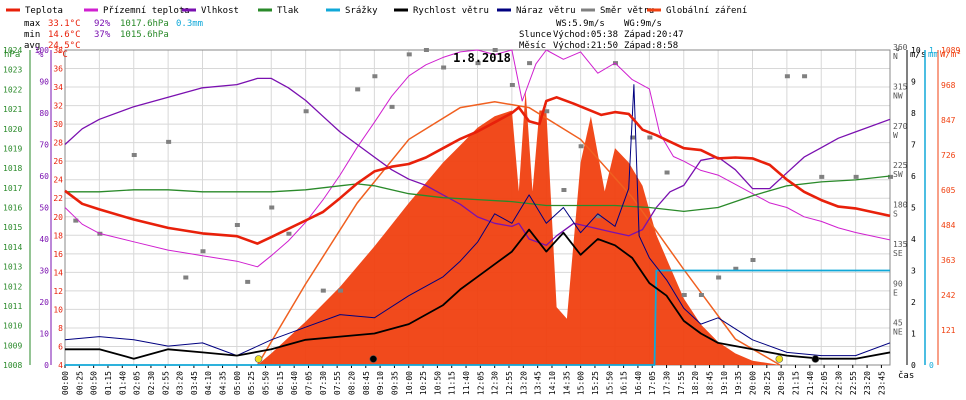 The image size is (966, 400). I want to click on radiation-tick-label: 484, so click(948, 225).